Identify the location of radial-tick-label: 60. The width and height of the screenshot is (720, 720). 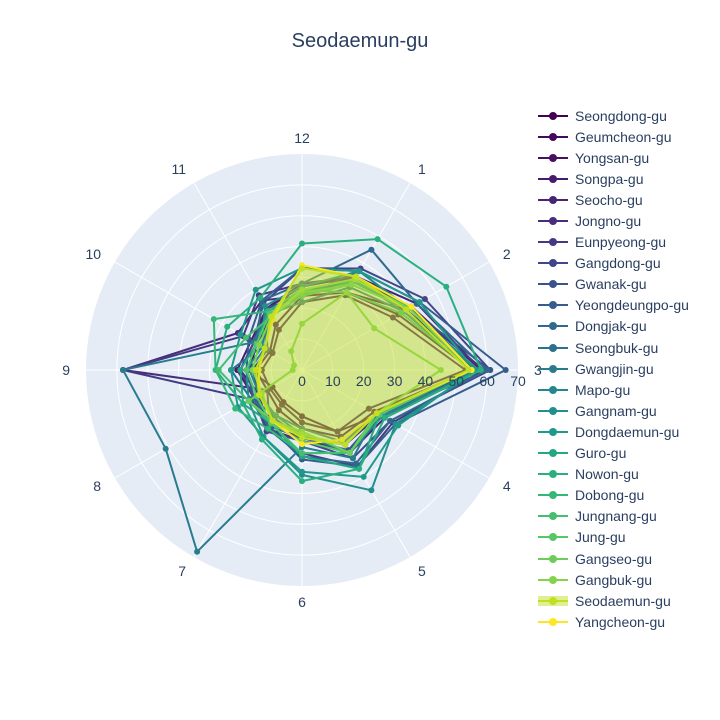
(487, 381).